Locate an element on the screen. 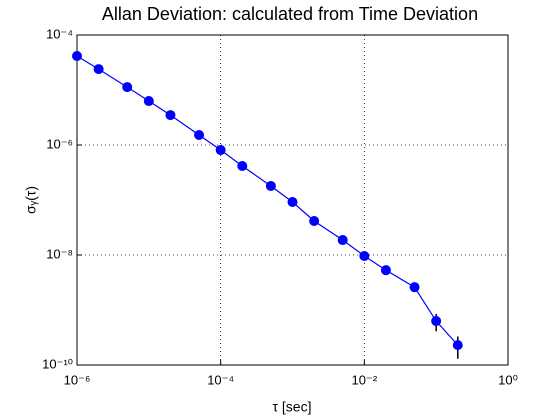 This screenshot has width=560, height=420. y-tick-label: 10⁻⁸ is located at coordinates (59, 253).